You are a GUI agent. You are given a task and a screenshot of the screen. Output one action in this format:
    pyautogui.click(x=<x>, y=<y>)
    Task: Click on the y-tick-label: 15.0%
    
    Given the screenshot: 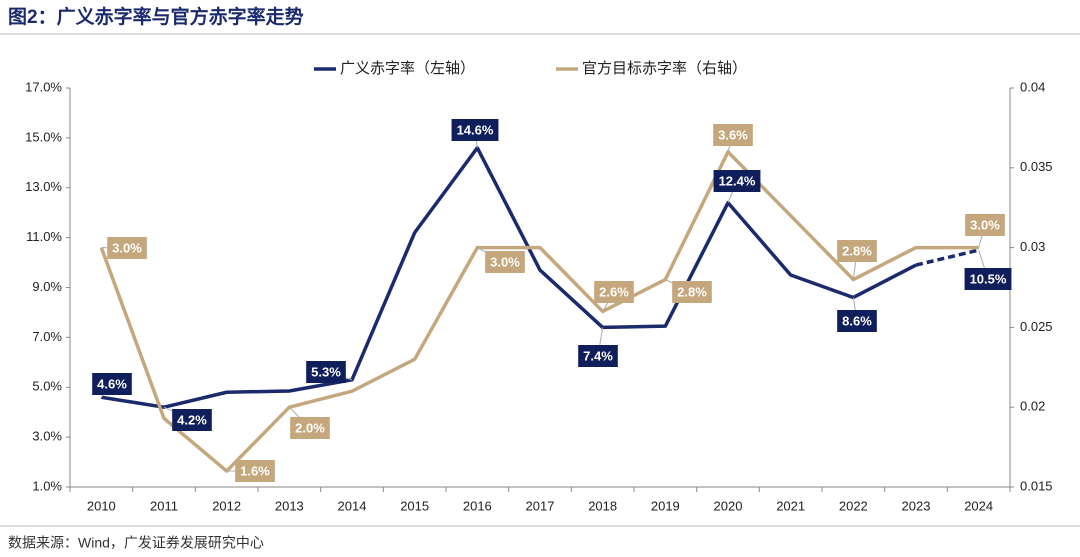 What is the action you would take?
    pyautogui.click(x=43, y=136)
    